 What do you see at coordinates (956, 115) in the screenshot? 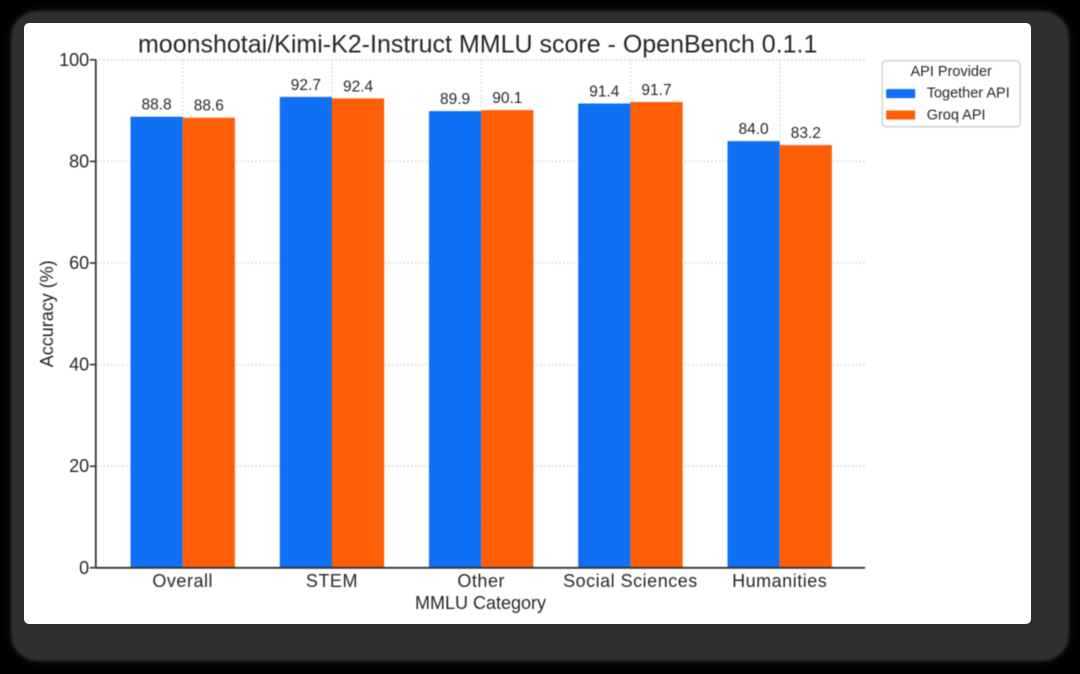
I see `svg-text: Groq API` at bounding box center [956, 115].